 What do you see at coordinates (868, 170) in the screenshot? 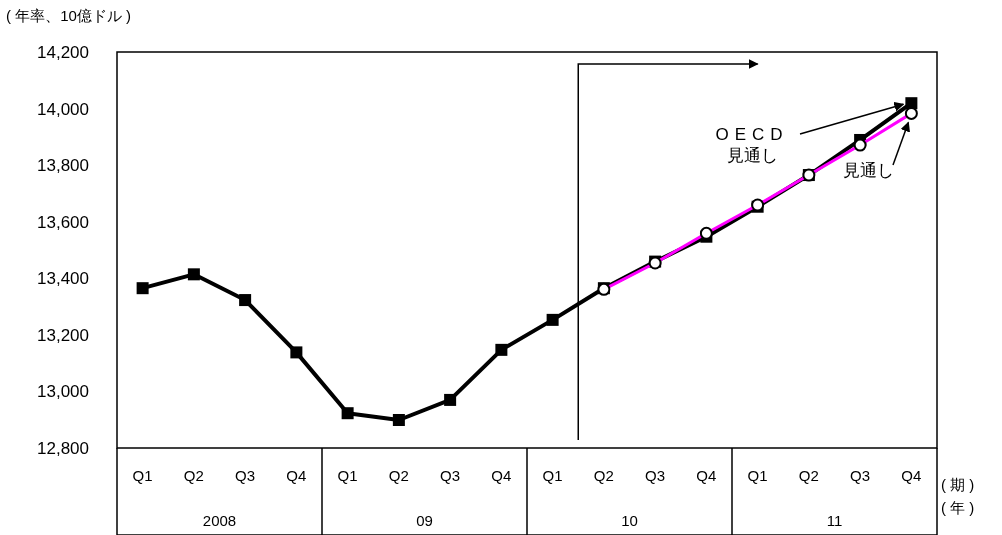
I see `series-label: 見通し` at bounding box center [868, 170].